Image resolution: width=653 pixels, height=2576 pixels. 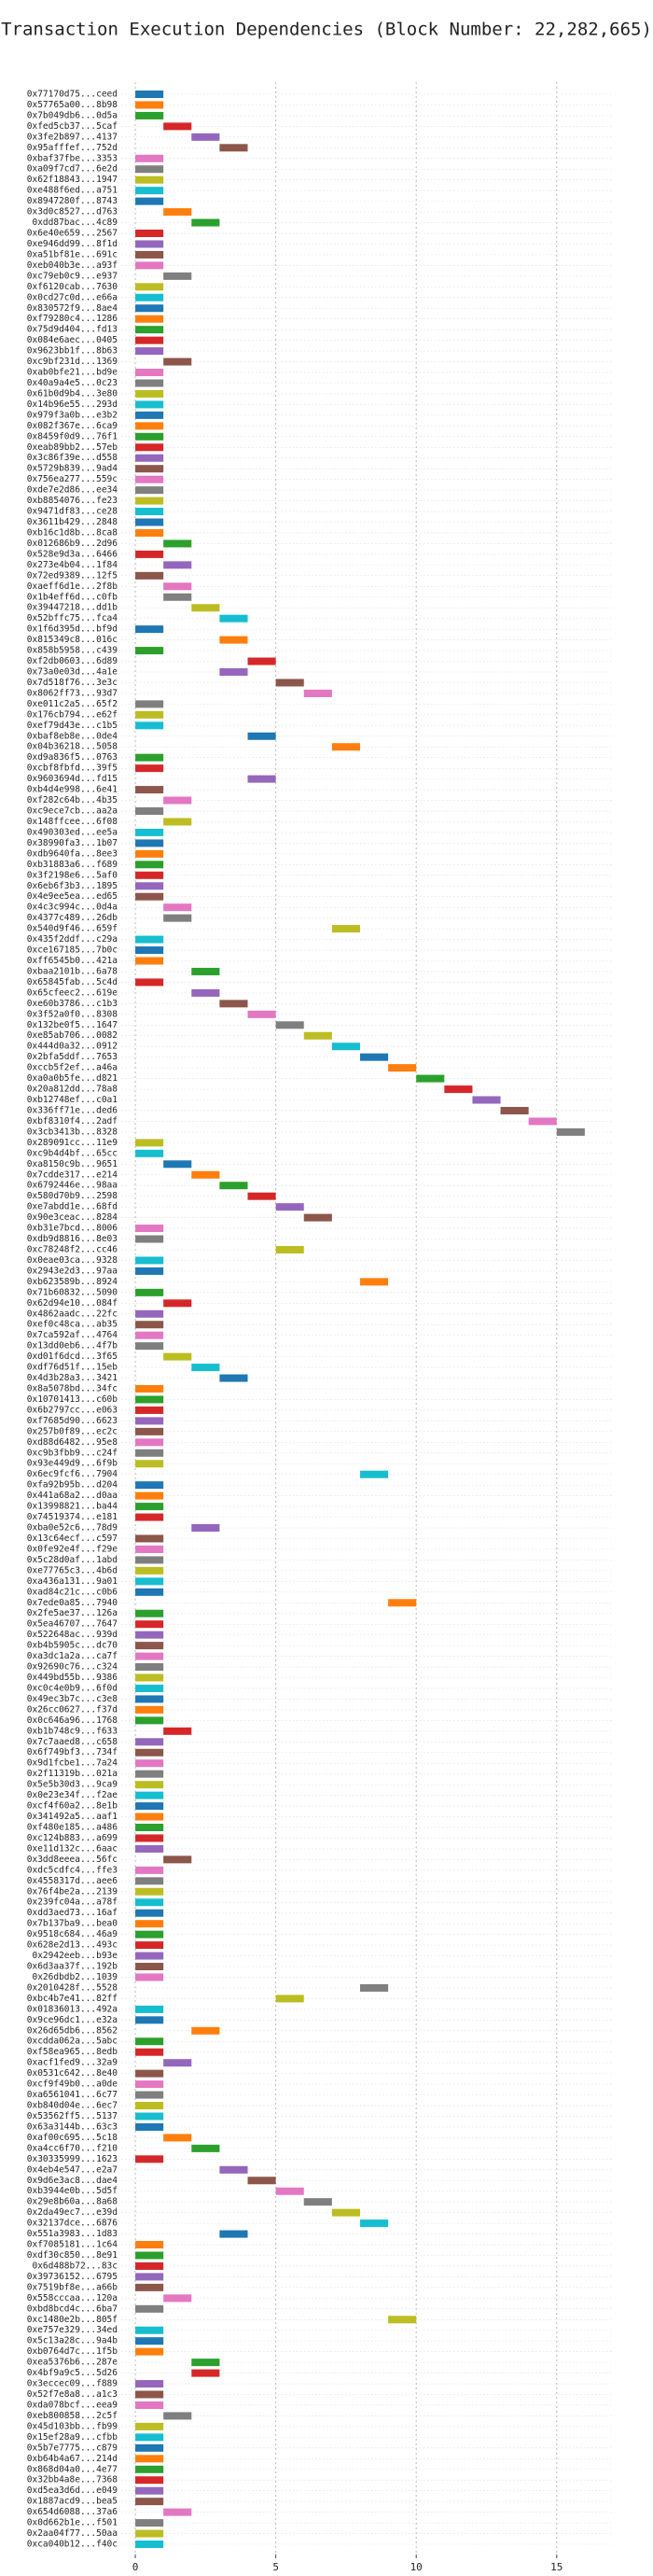 What do you see at coordinates (72, 1153) in the screenshot?
I see `y-tick-label: 0xc9b4d4bf...65cc` at bounding box center [72, 1153].